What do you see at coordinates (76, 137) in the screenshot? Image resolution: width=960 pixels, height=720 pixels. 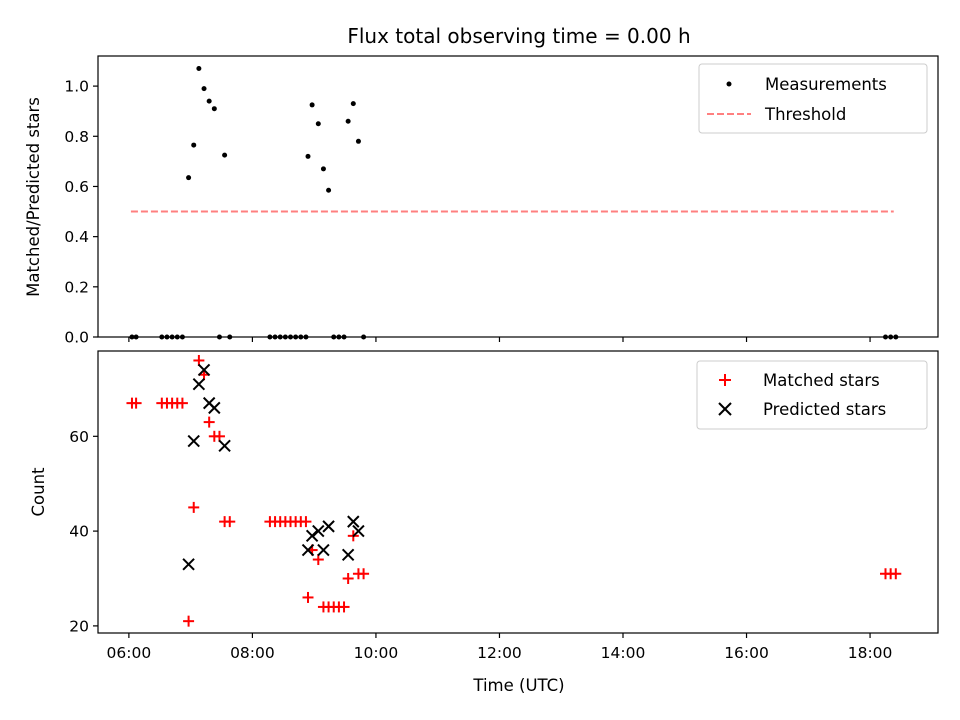 I see `y-tick-label: 0.8` at bounding box center [76, 137].